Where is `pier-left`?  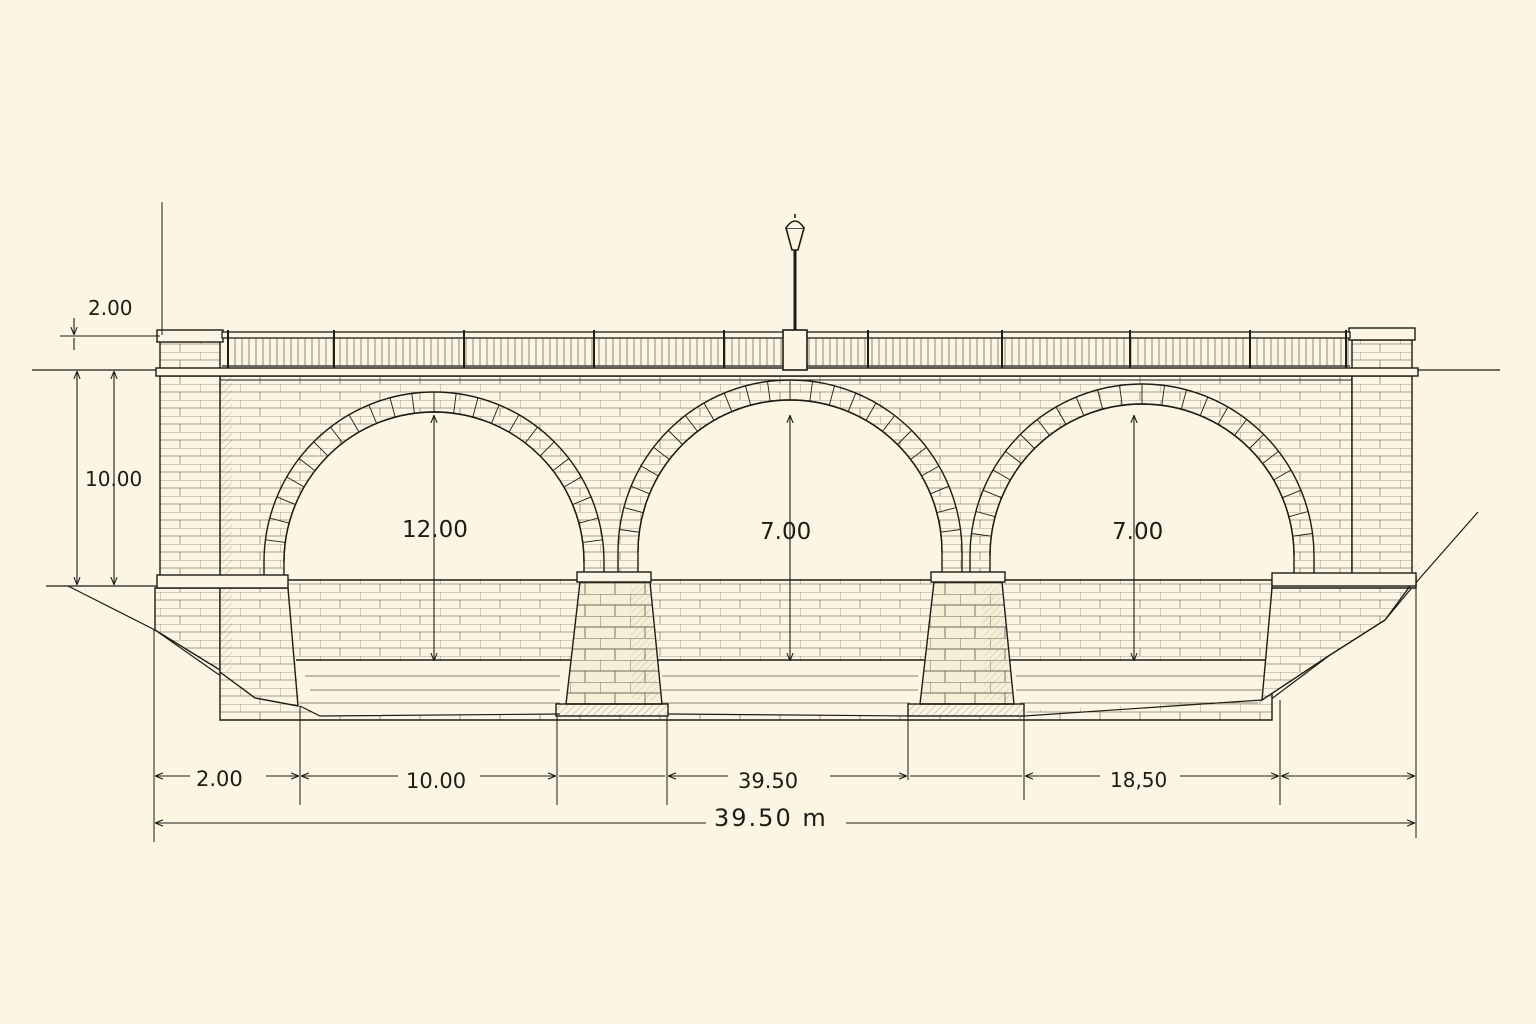
pier-left is located at coordinates (612, 644).